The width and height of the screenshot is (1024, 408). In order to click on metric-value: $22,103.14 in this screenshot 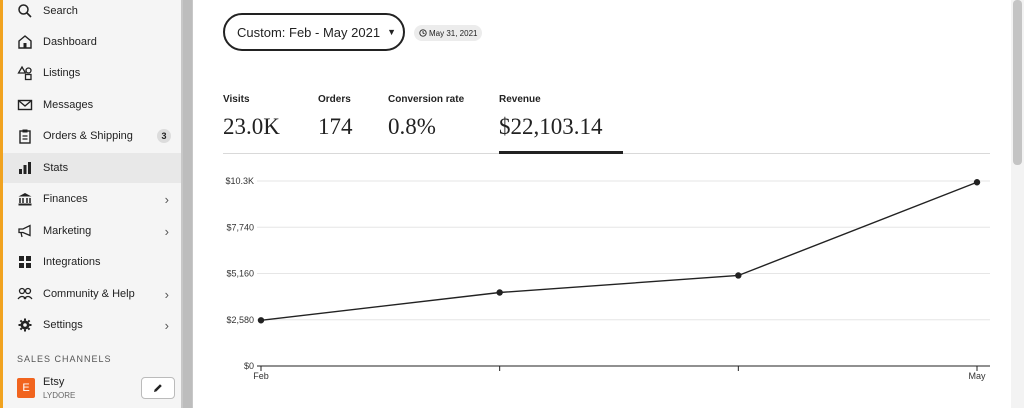, I will do `click(551, 126)`.